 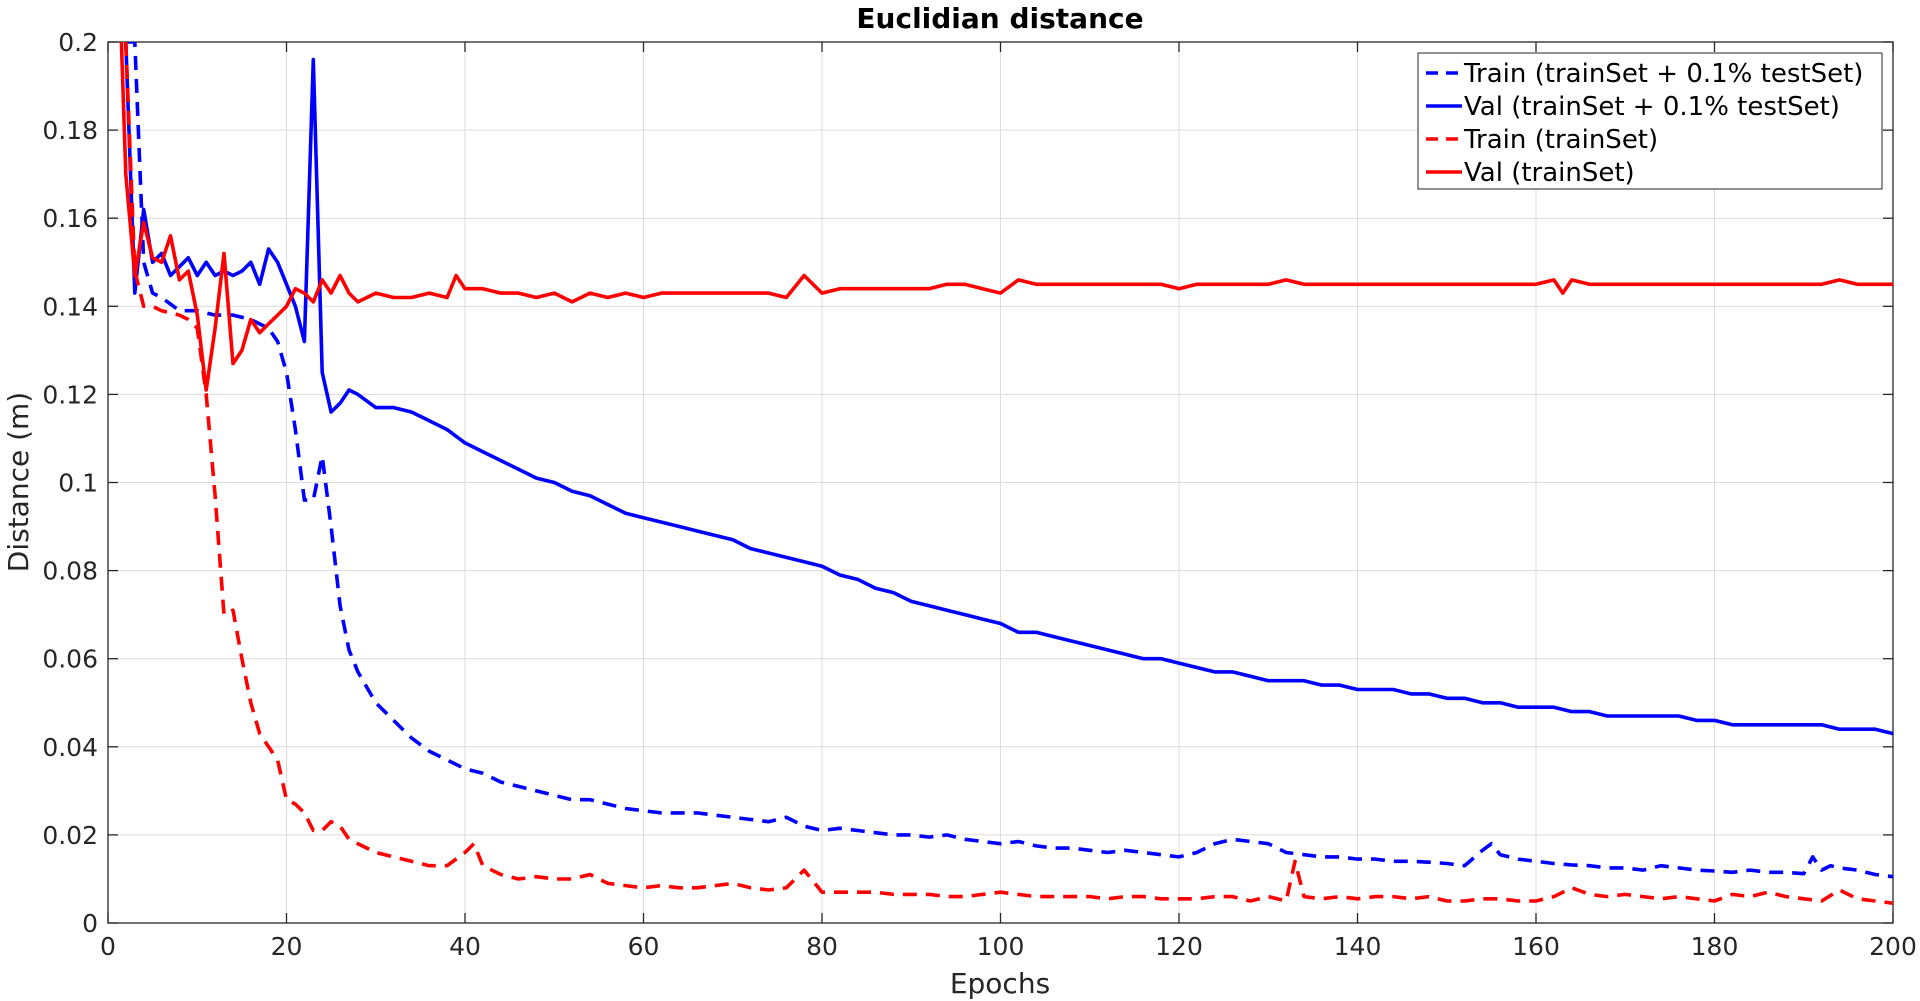 I want to click on y-tick-label: 0.04, so click(x=70, y=747).